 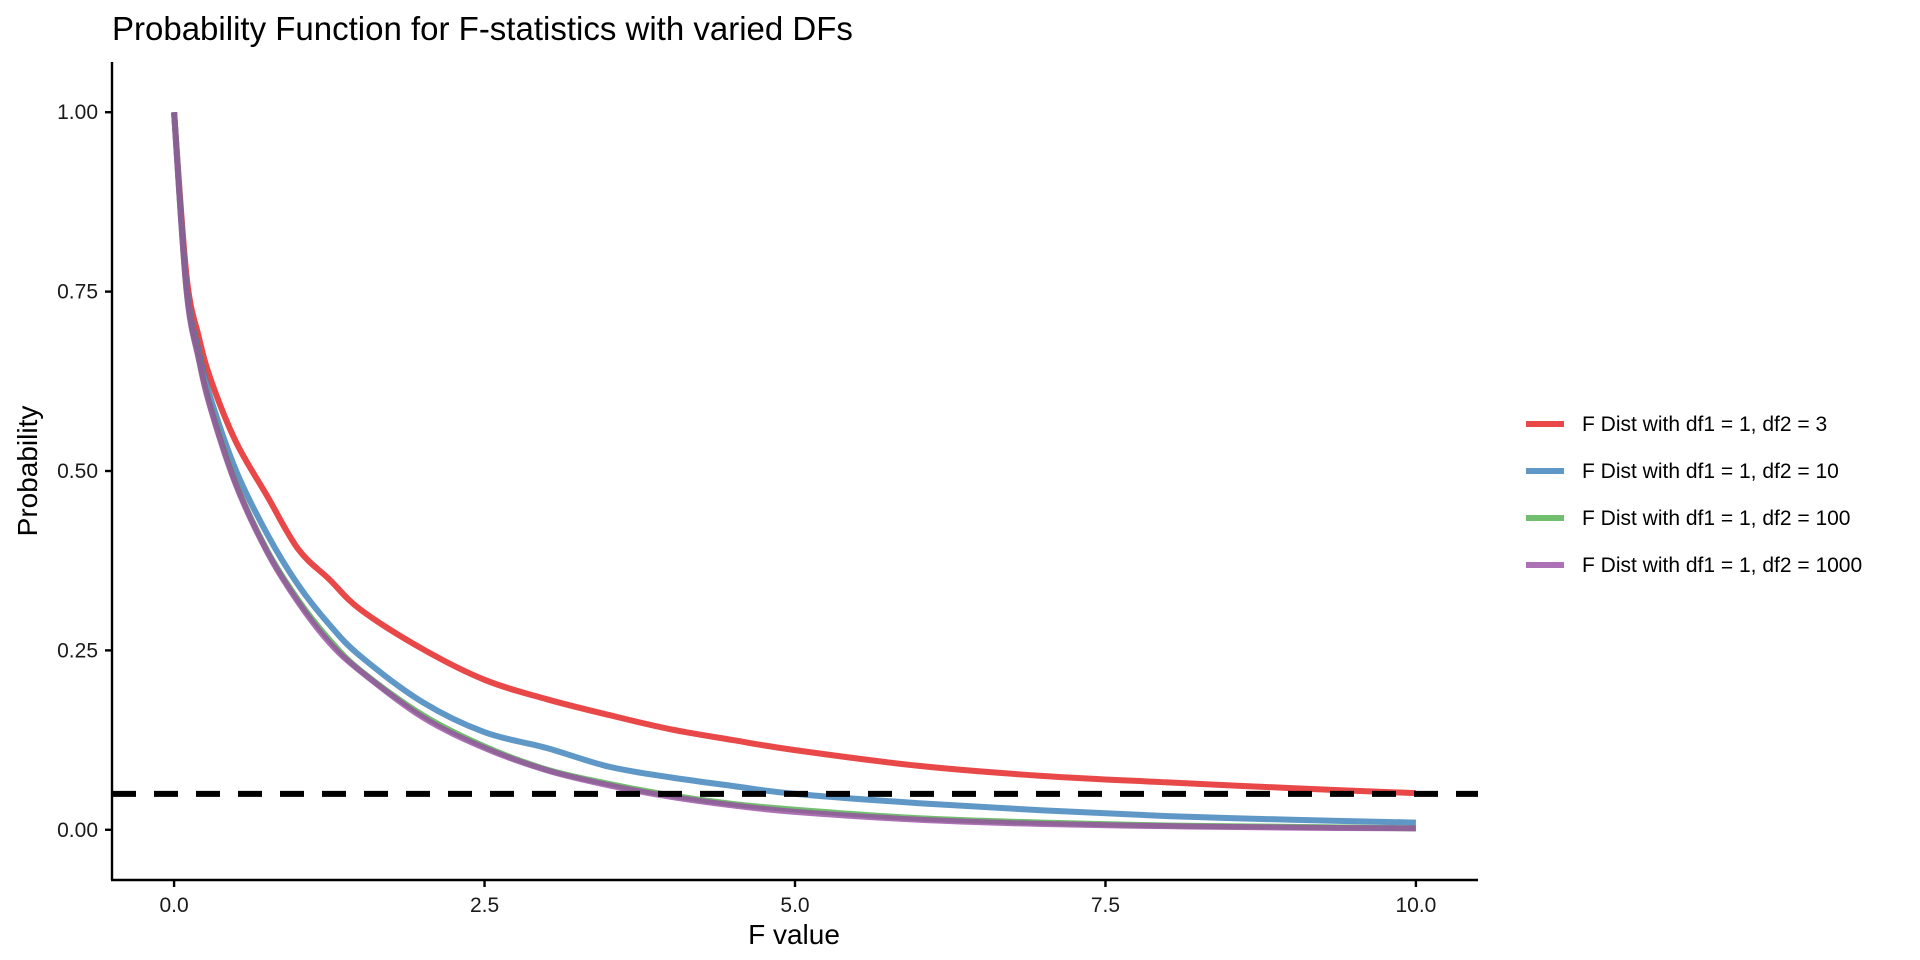 What do you see at coordinates (77, 112) in the screenshot?
I see `y-tick-label: 1.00` at bounding box center [77, 112].